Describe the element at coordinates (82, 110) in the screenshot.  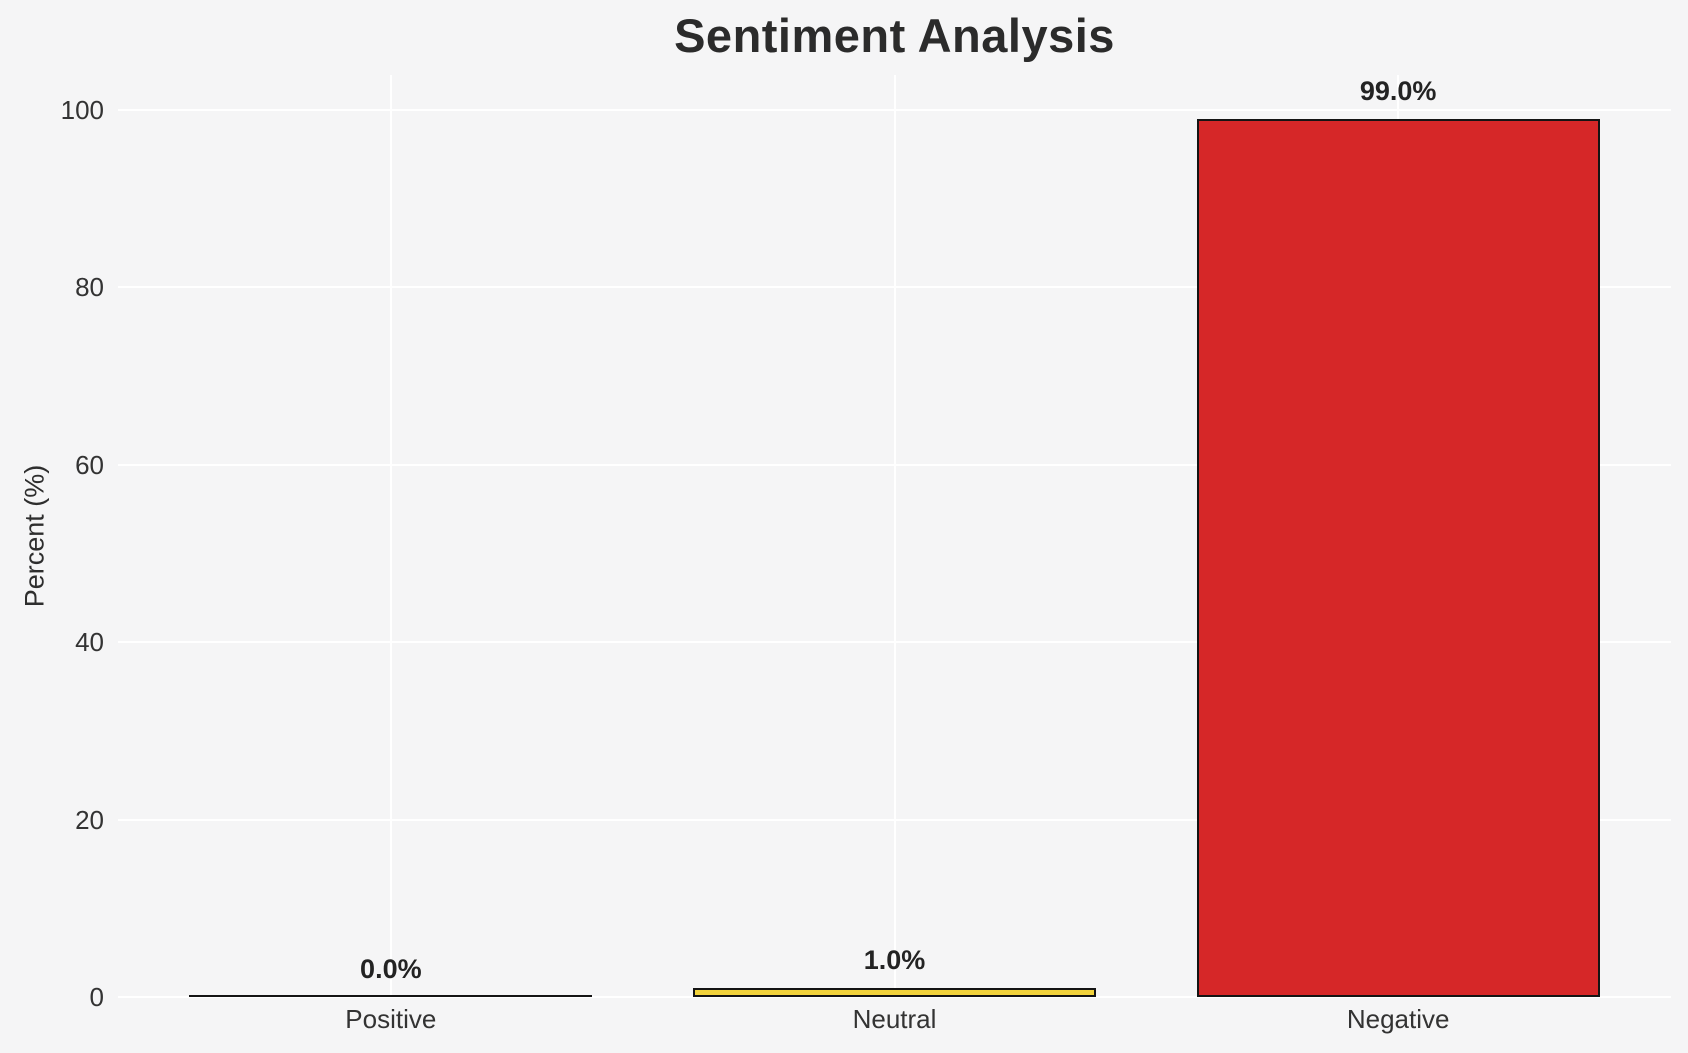
I see `y-tick-label-100: 100` at that location.